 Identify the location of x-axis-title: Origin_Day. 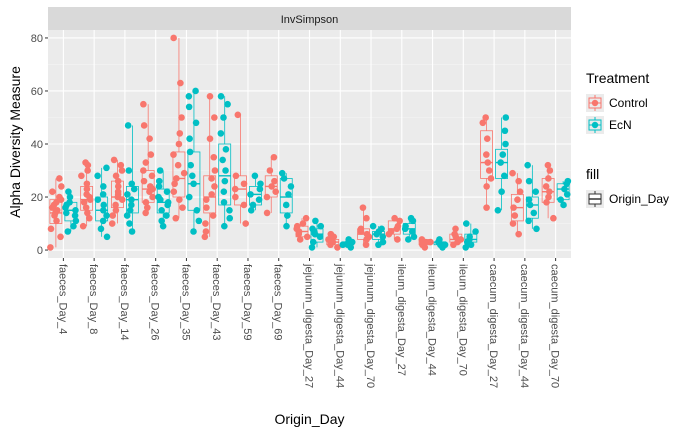
(309, 419).